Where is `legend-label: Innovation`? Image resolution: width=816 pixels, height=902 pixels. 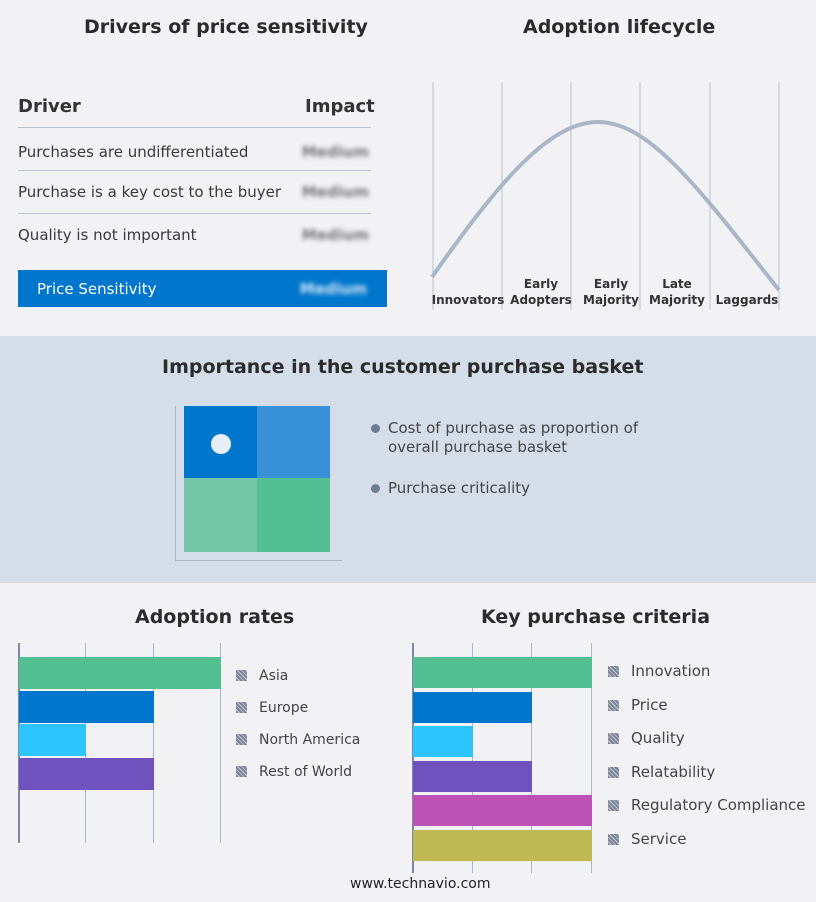
legend-label: Innovation is located at coordinates (671, 671).